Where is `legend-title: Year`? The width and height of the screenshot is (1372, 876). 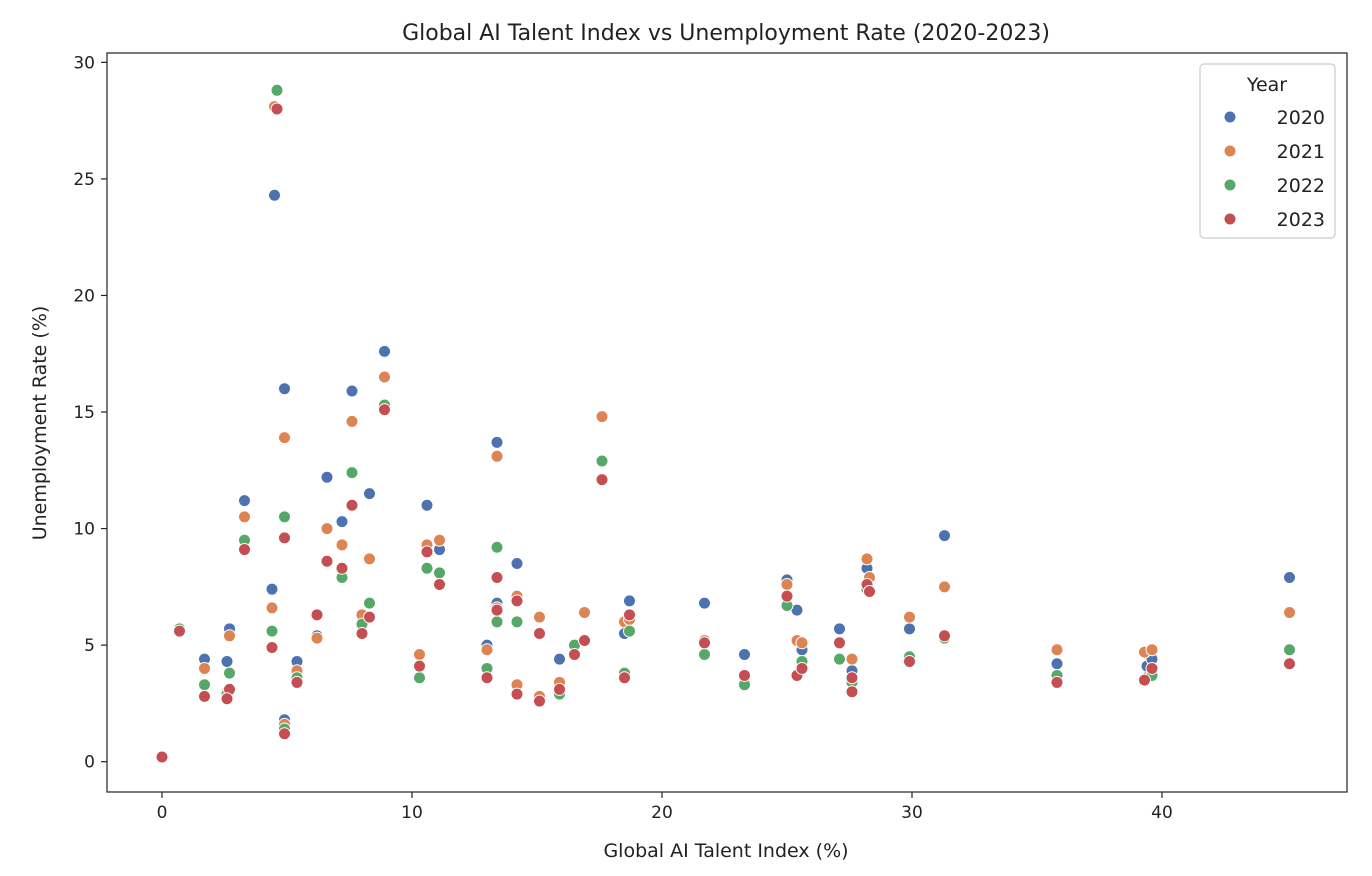 legend-title: Year is located at coordinates (1266, 85).